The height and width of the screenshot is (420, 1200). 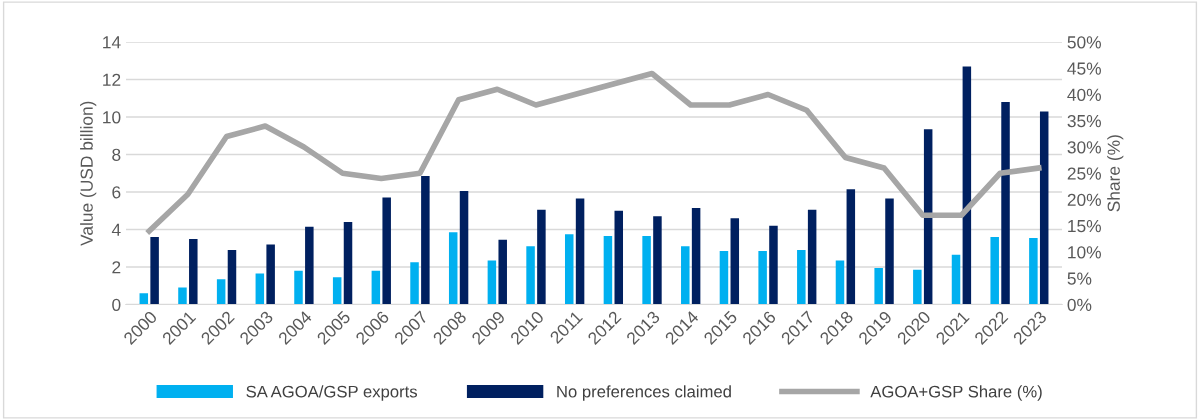 I want to click on y2-tick-label: 40%, so click(x=1084, y=94).